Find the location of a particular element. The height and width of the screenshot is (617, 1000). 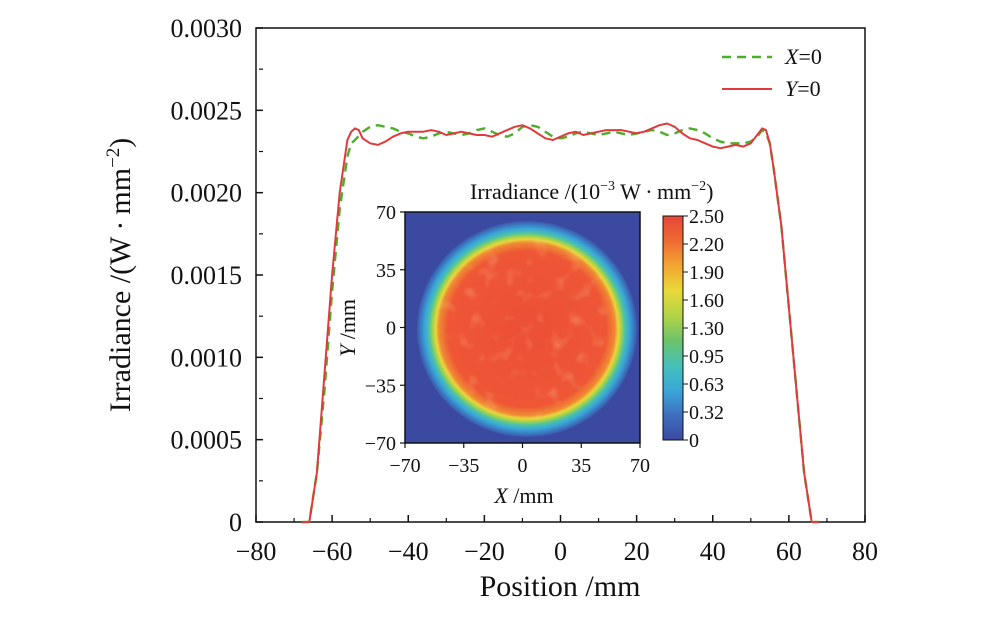

main-y-axis-label: Irradiance /(W · mm−2) is located at coordinates (120, 275).